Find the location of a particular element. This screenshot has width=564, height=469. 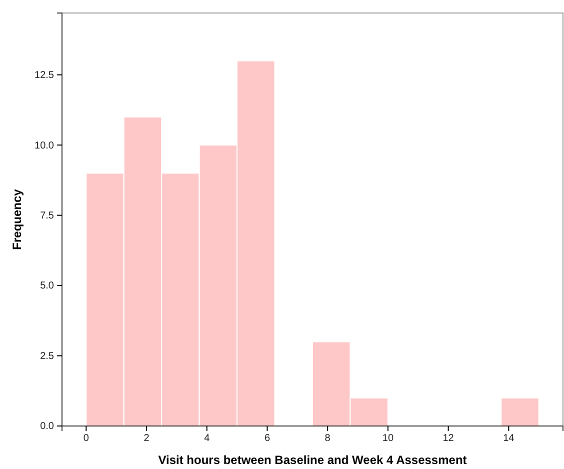

y-tick-label: 5.0 is located at coordinates (47, 286).